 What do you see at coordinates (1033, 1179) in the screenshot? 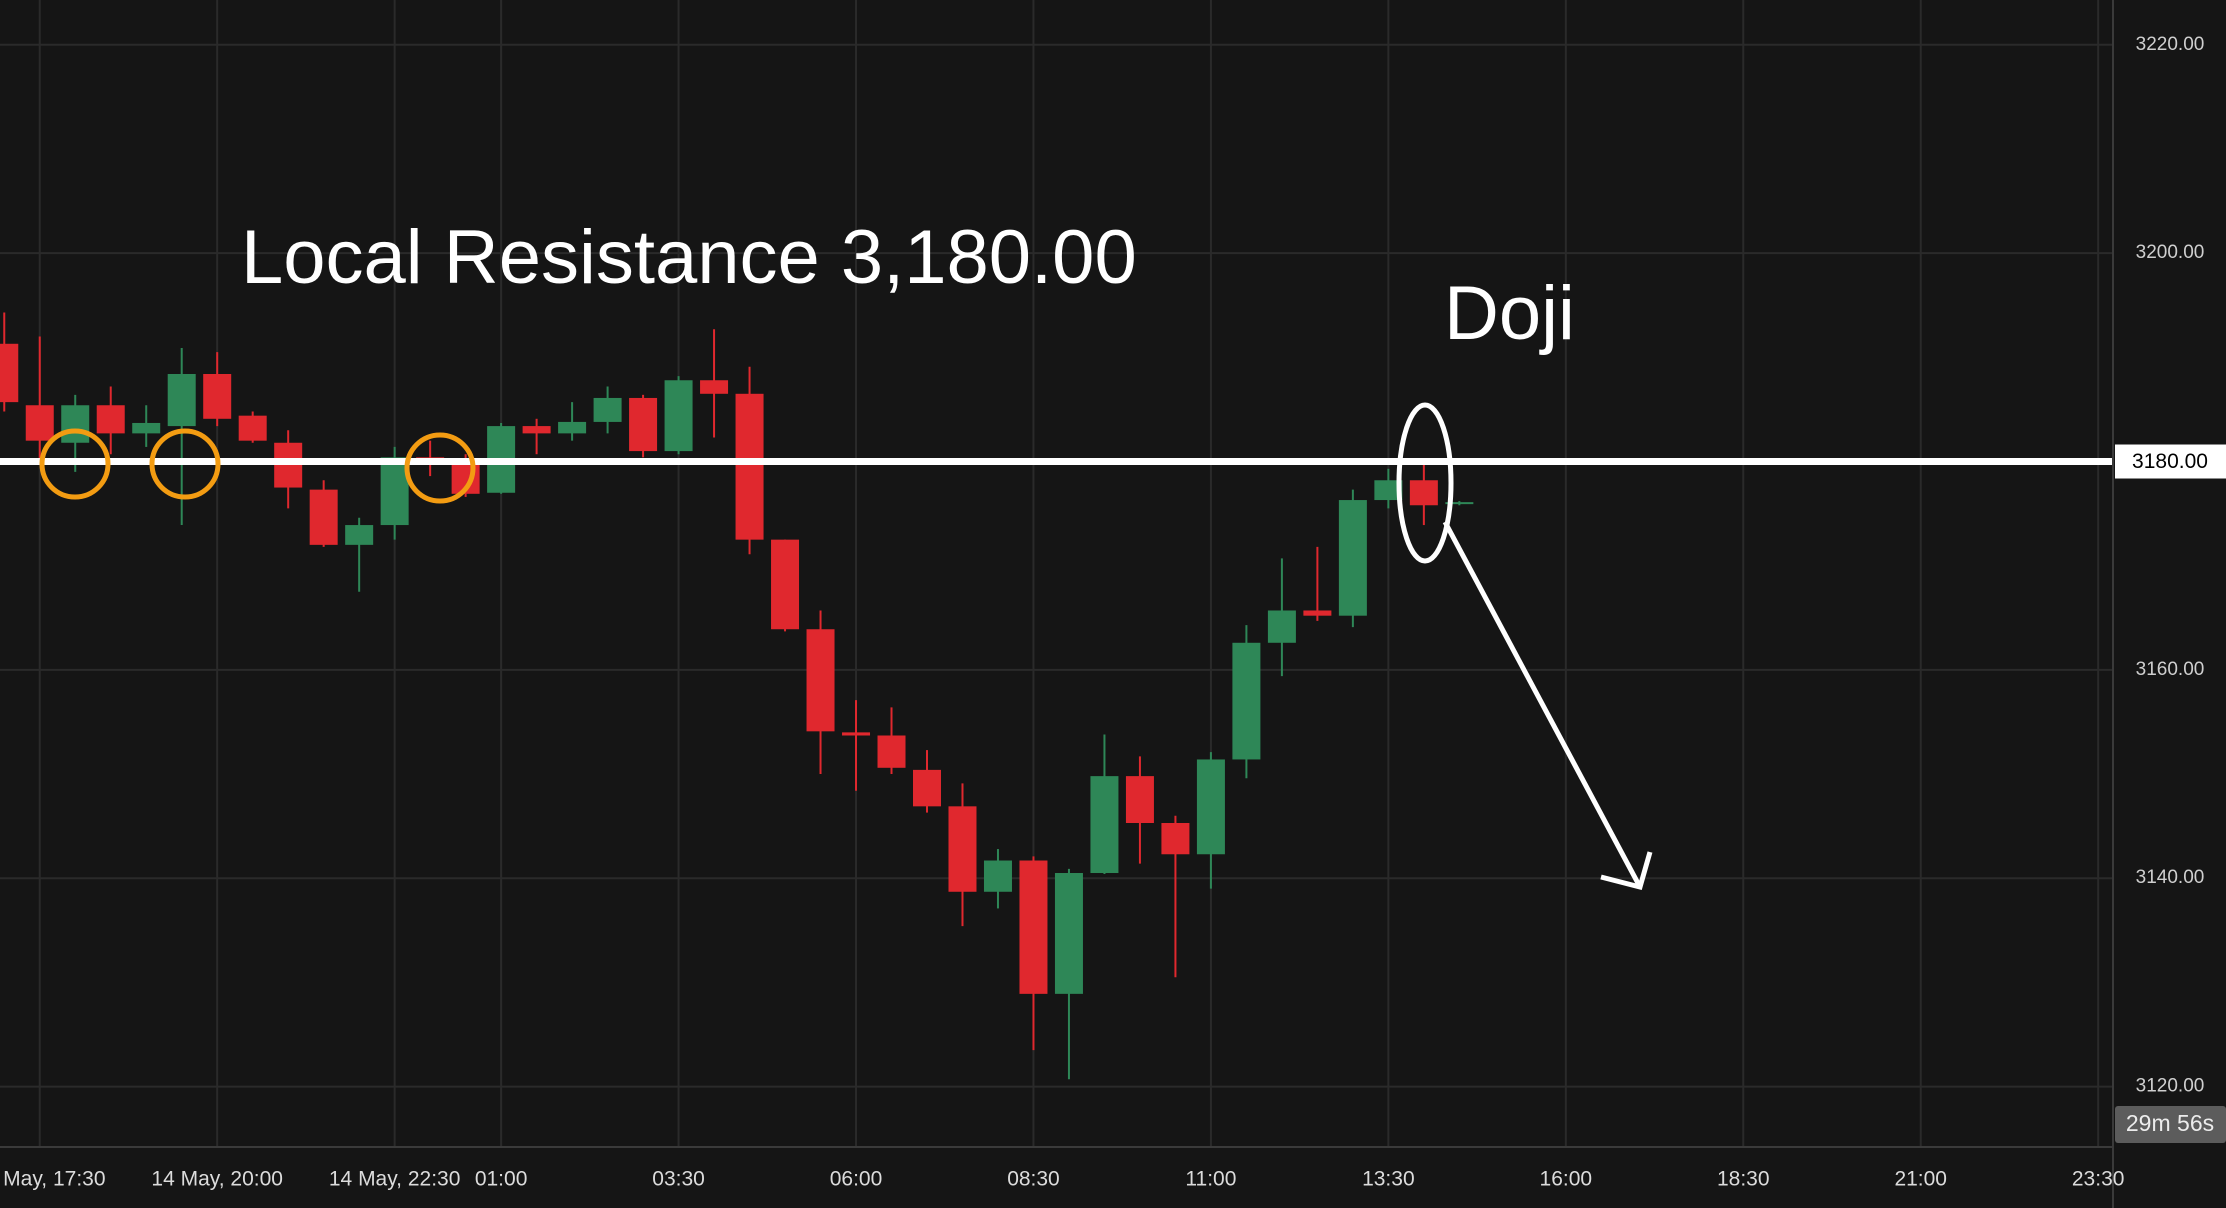
I see `x-tick-label: 08:30` at bounding box center [1033, 1179].